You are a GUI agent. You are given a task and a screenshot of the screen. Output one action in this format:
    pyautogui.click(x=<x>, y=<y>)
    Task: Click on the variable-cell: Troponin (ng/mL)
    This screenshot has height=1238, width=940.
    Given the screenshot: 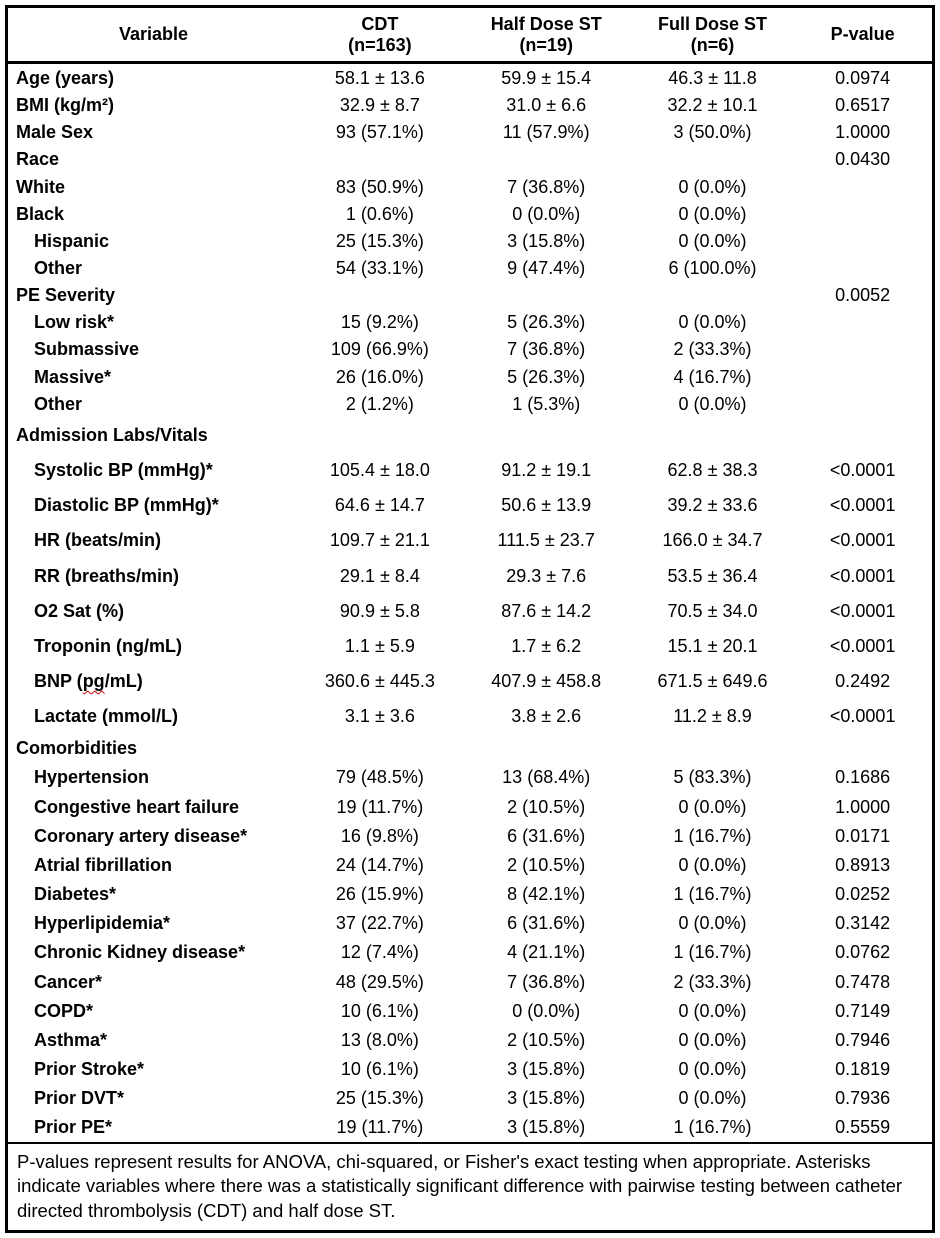 What is the action you would take?
    pyautogui.click(x=108, y=645)
    